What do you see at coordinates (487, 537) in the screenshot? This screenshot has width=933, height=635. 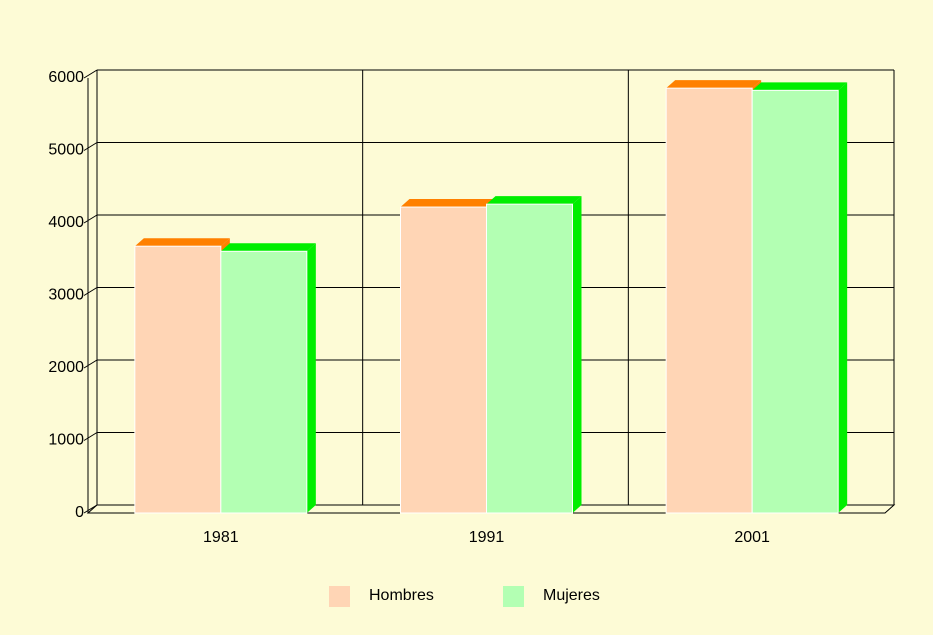 I see `x-tick-label: 1991` at bounding box center [487, 537].